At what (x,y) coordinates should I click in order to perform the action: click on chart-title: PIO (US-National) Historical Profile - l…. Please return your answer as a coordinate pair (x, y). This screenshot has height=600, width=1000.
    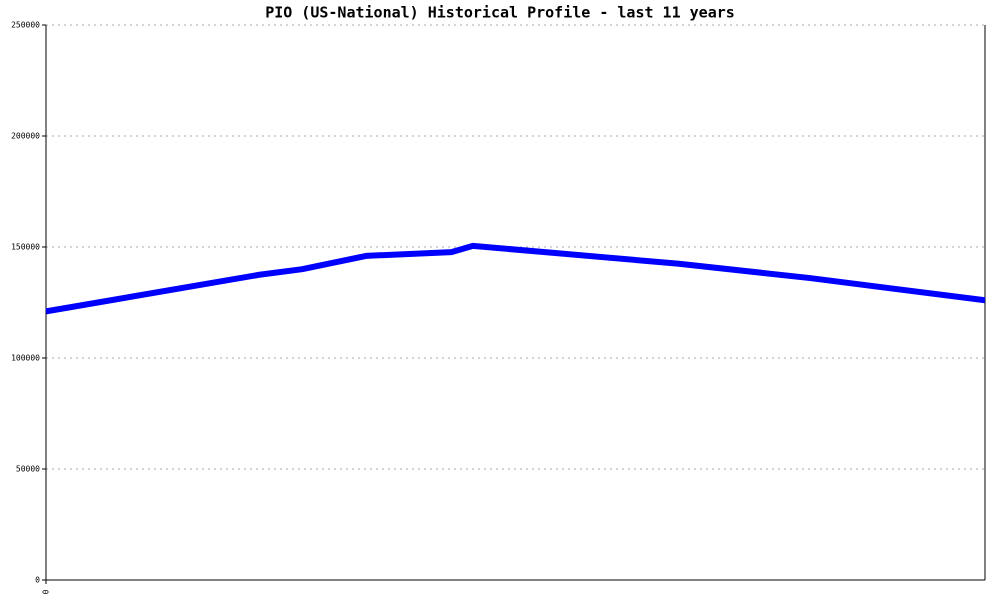
    Looking at the image, I should click on (500, 13).